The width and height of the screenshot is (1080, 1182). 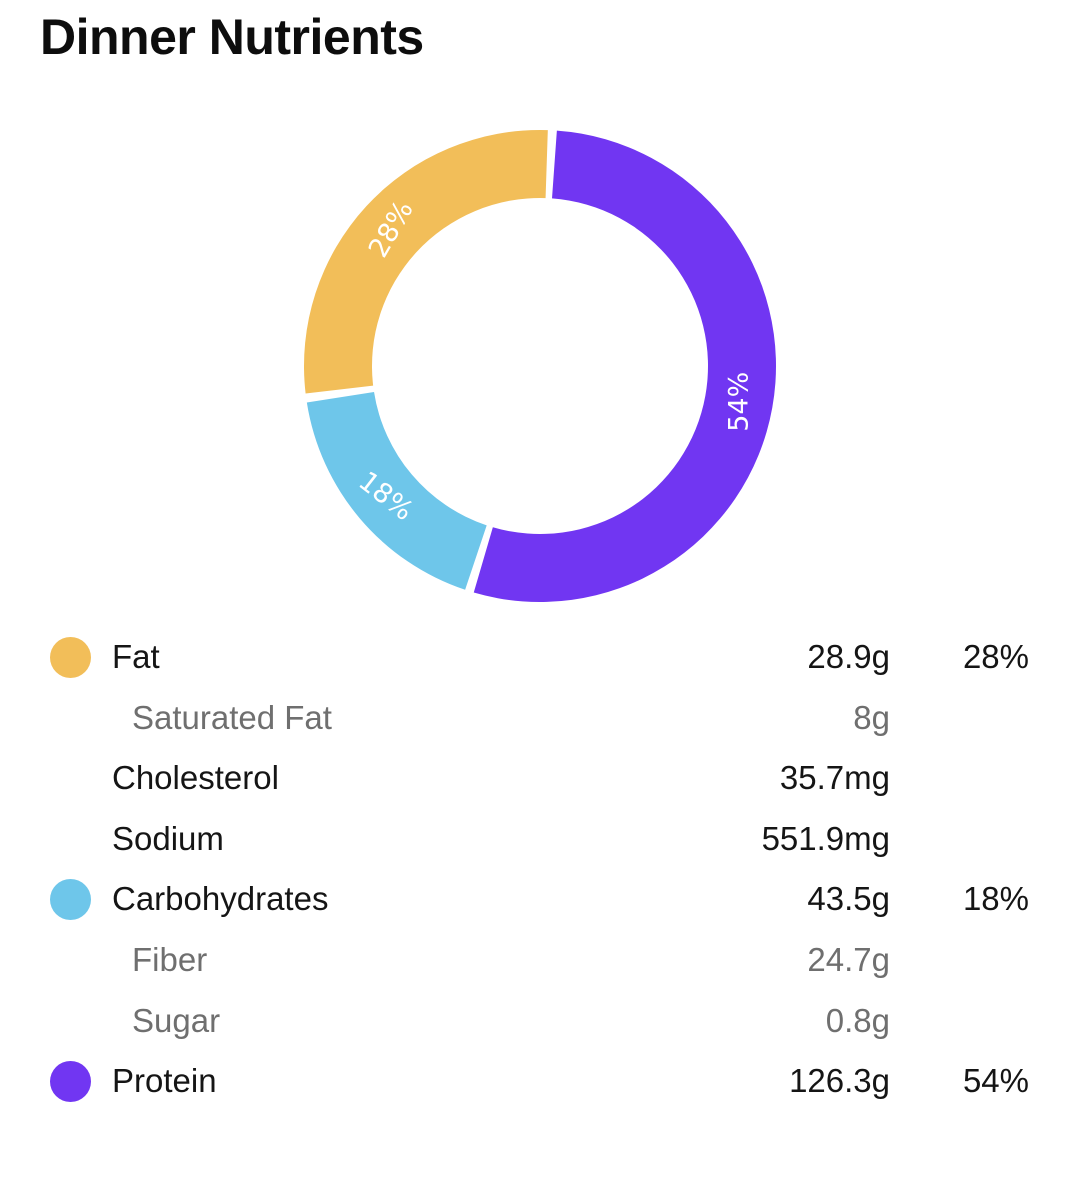 What do you see at coordinates (170, 959) in the screenshot?
I see `nutrient-name: Fiber` at bounding box center [170, 959].